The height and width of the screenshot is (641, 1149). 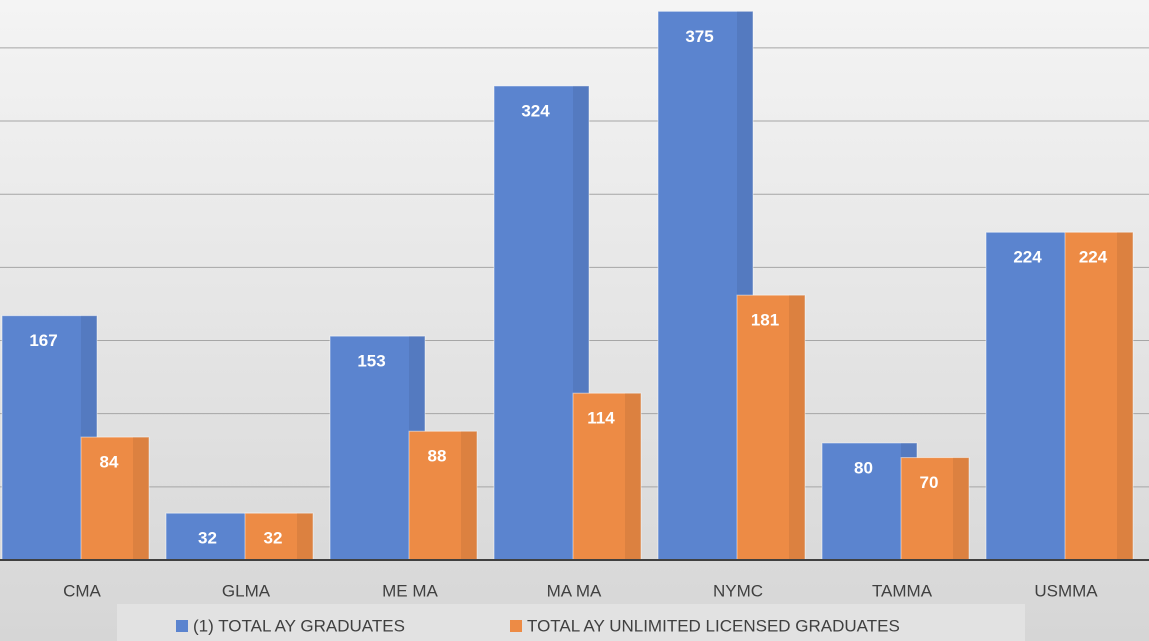 I want to click on legend-label: (1) TOTAL AY GRADUATES, so click(x=299, y=625).